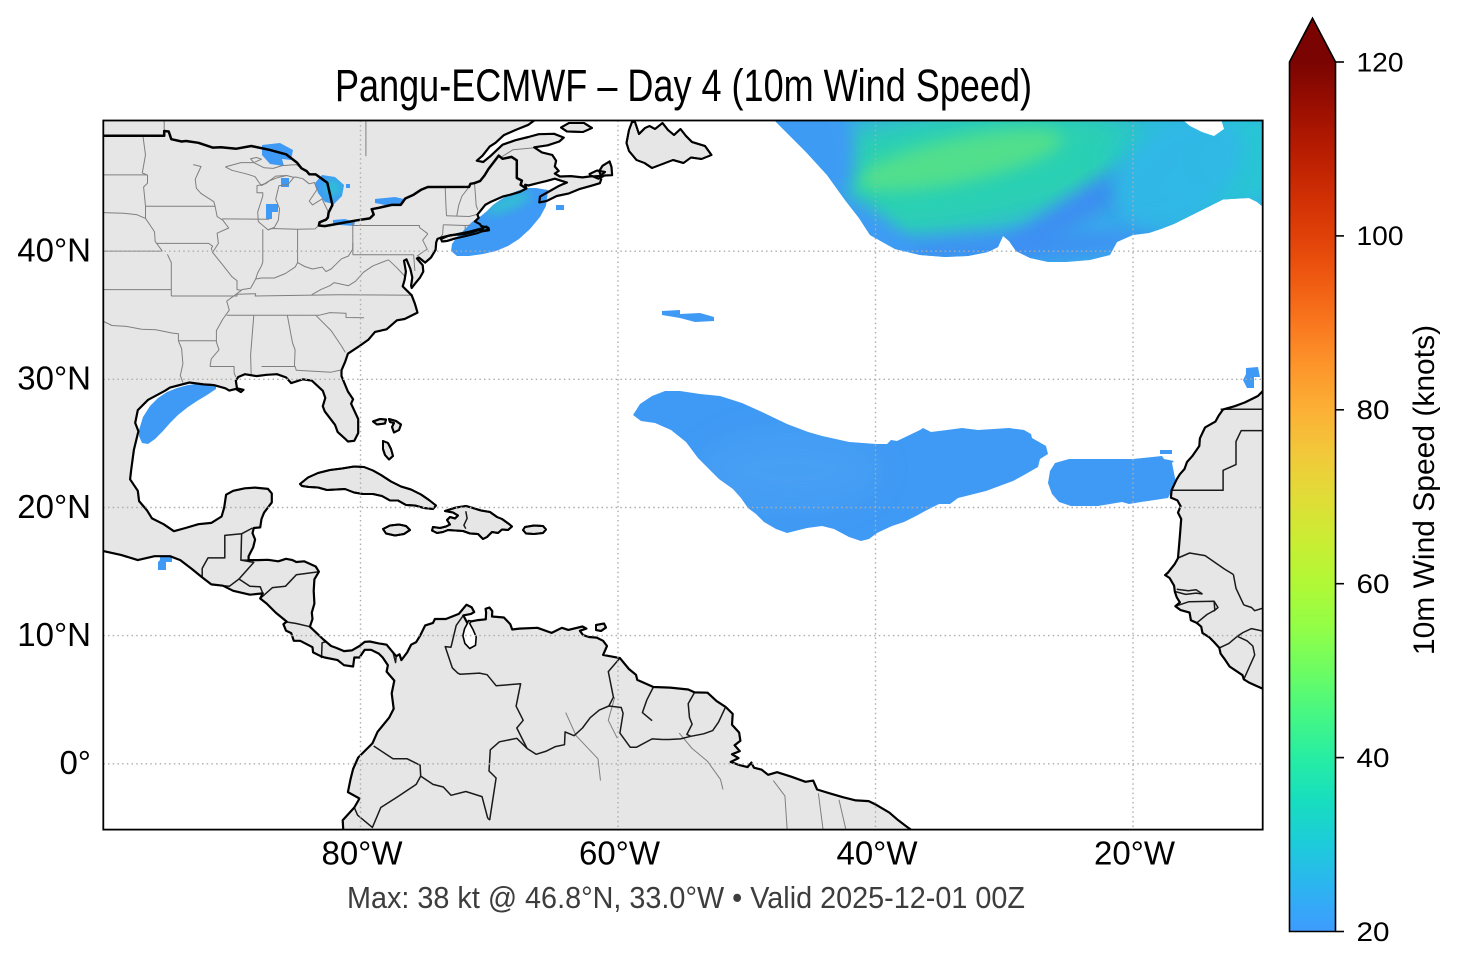  I want to click on svg-text: 80, so click(1373, 410).